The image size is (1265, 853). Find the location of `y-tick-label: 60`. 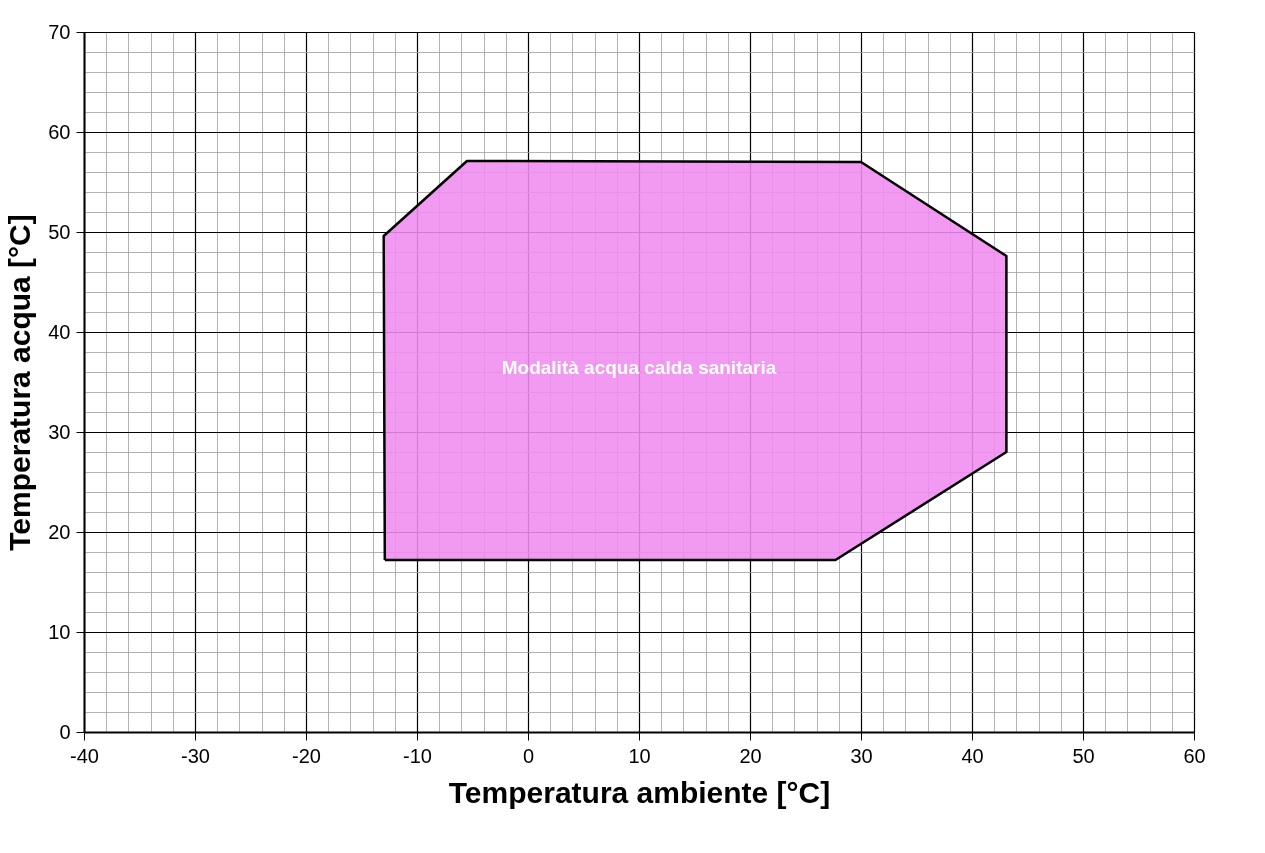

y-tick-label: 60 is located at coordinates (59, 131).